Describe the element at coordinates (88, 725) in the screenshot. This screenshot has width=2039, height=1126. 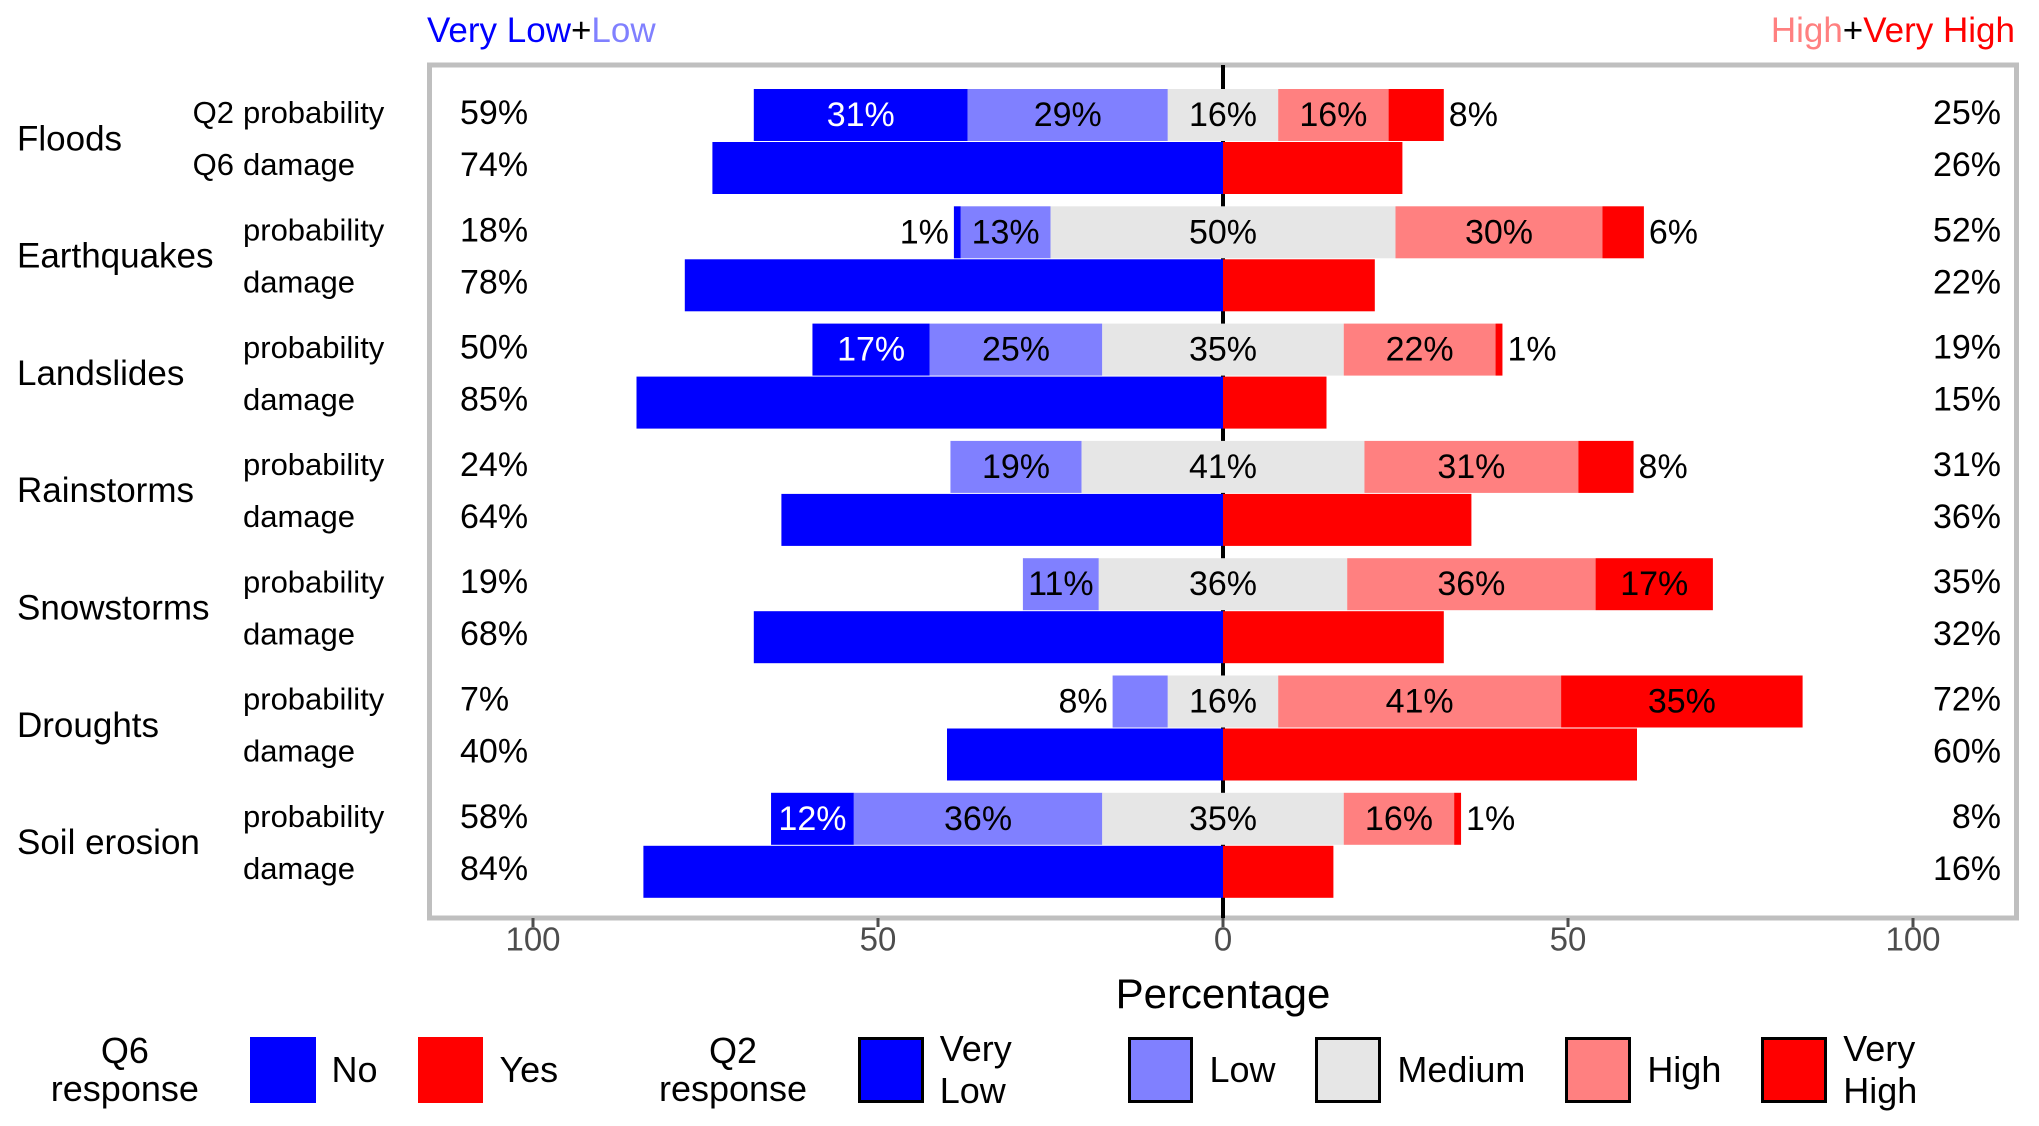
I see `hazard-label: Droughts` at that location.